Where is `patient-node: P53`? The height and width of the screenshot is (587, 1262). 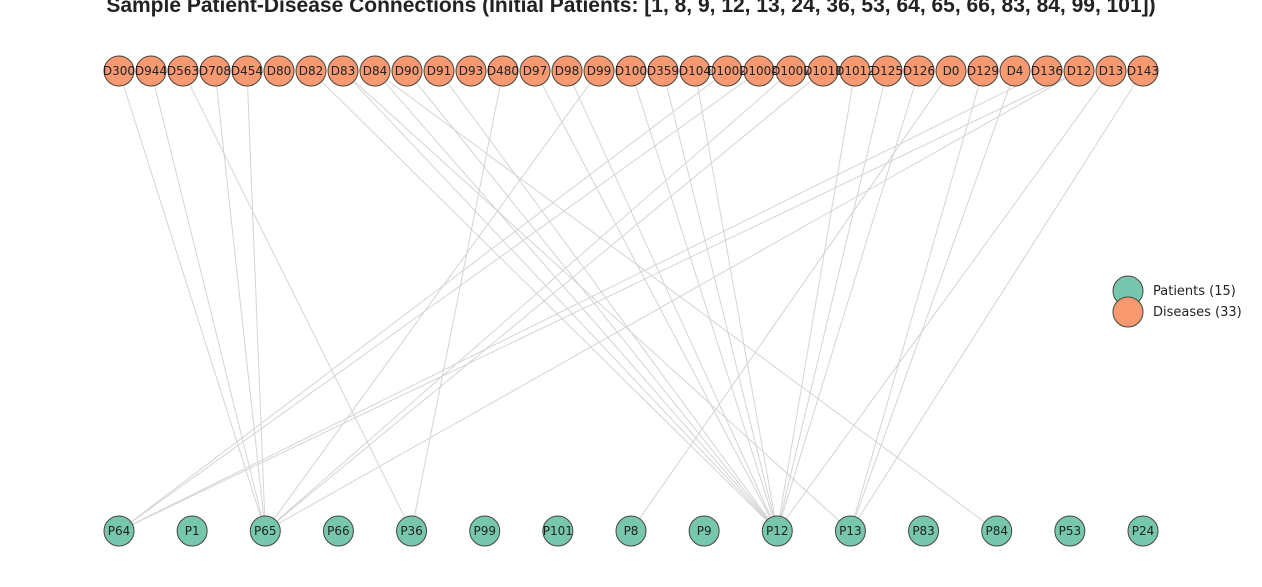
patient-node: P53 is located at coordinates (1070, 531).